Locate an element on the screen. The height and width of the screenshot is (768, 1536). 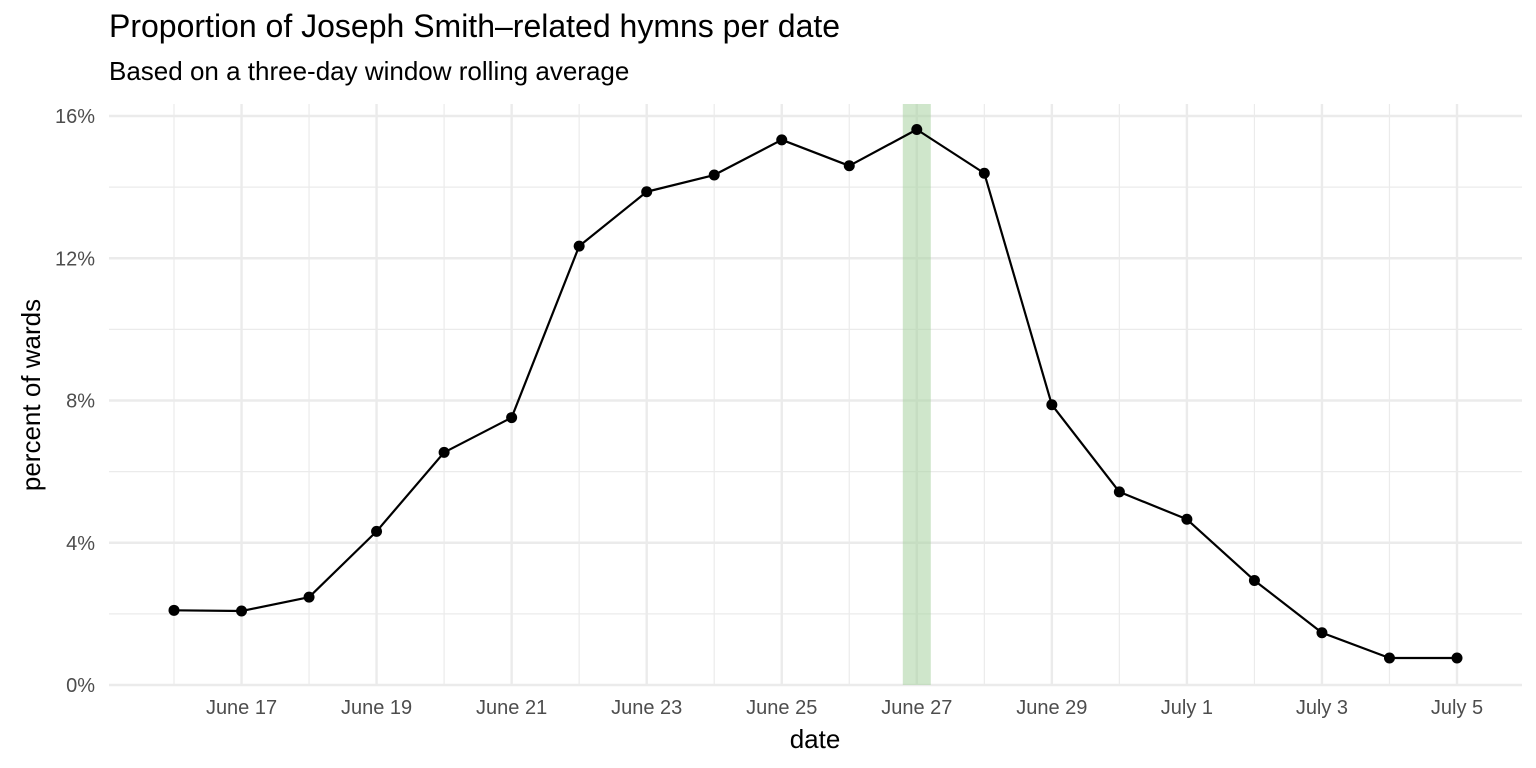
y-tick-label: 8% is located at coordinates (80, 402).